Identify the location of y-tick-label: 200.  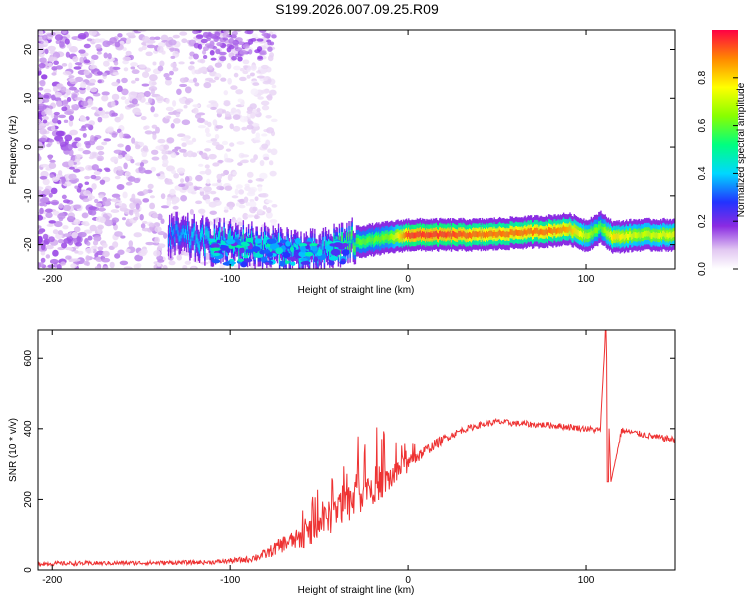
(28, 499).